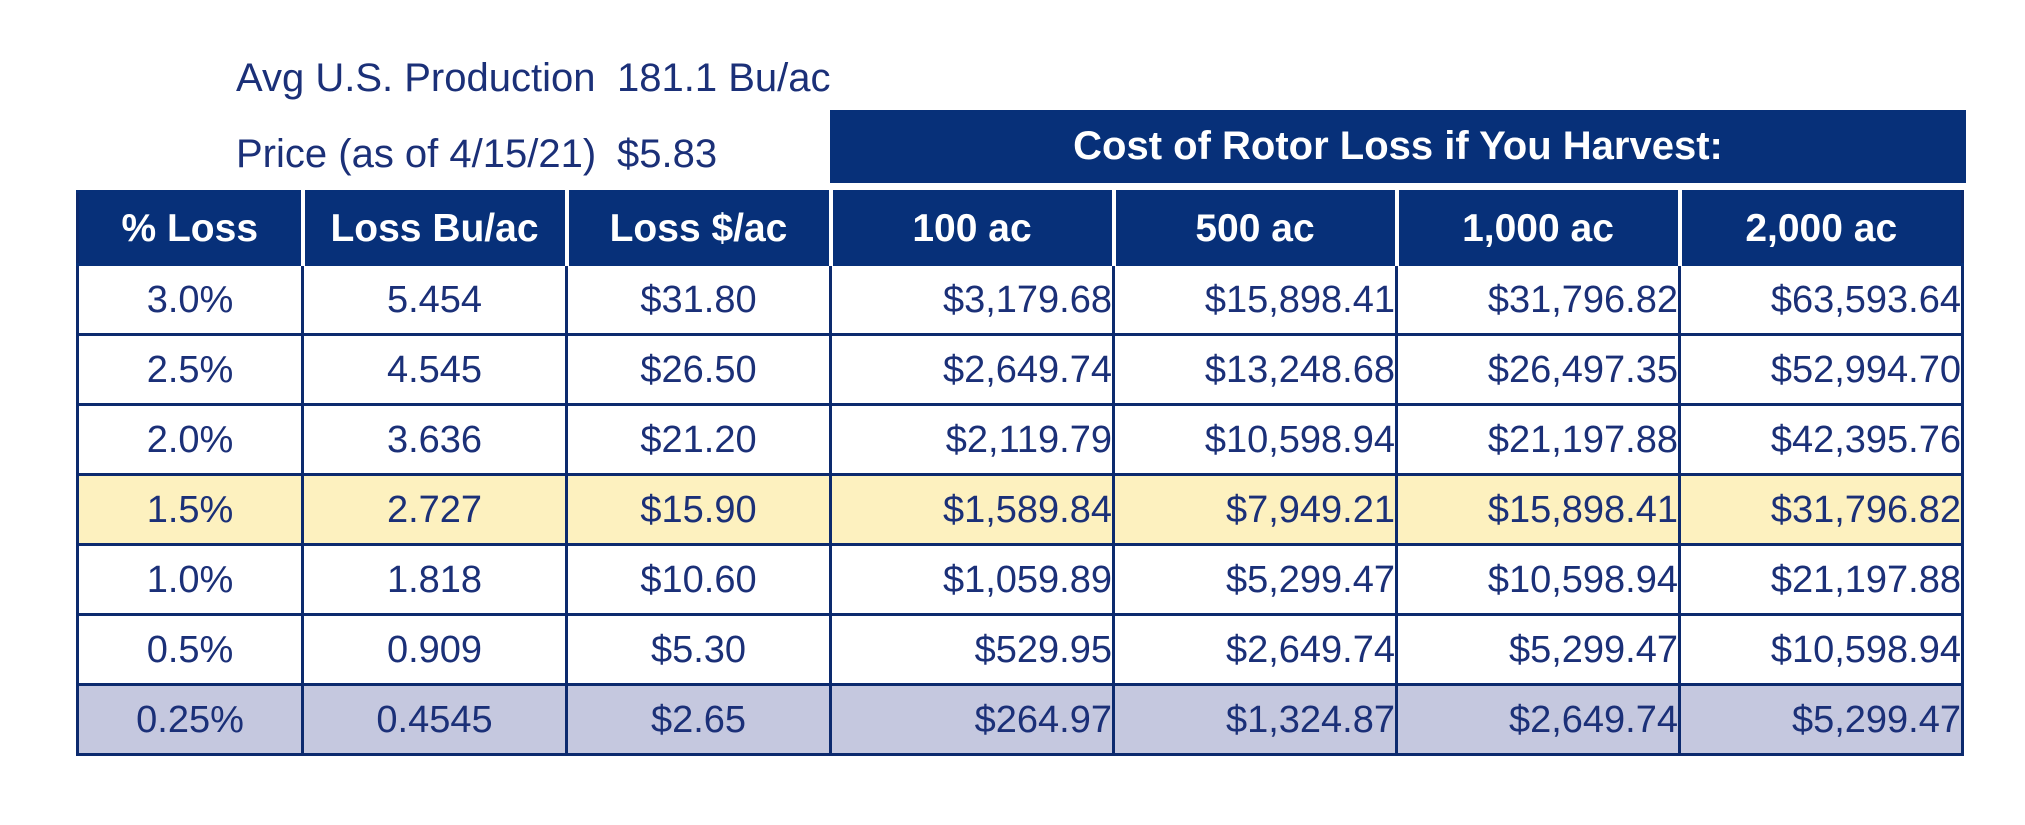  What do you see at coordinates (1821, 439) in the screenshot?
I see `cell-cost-2000-ac: $42,395.76` at bounding box center [1821, 439].